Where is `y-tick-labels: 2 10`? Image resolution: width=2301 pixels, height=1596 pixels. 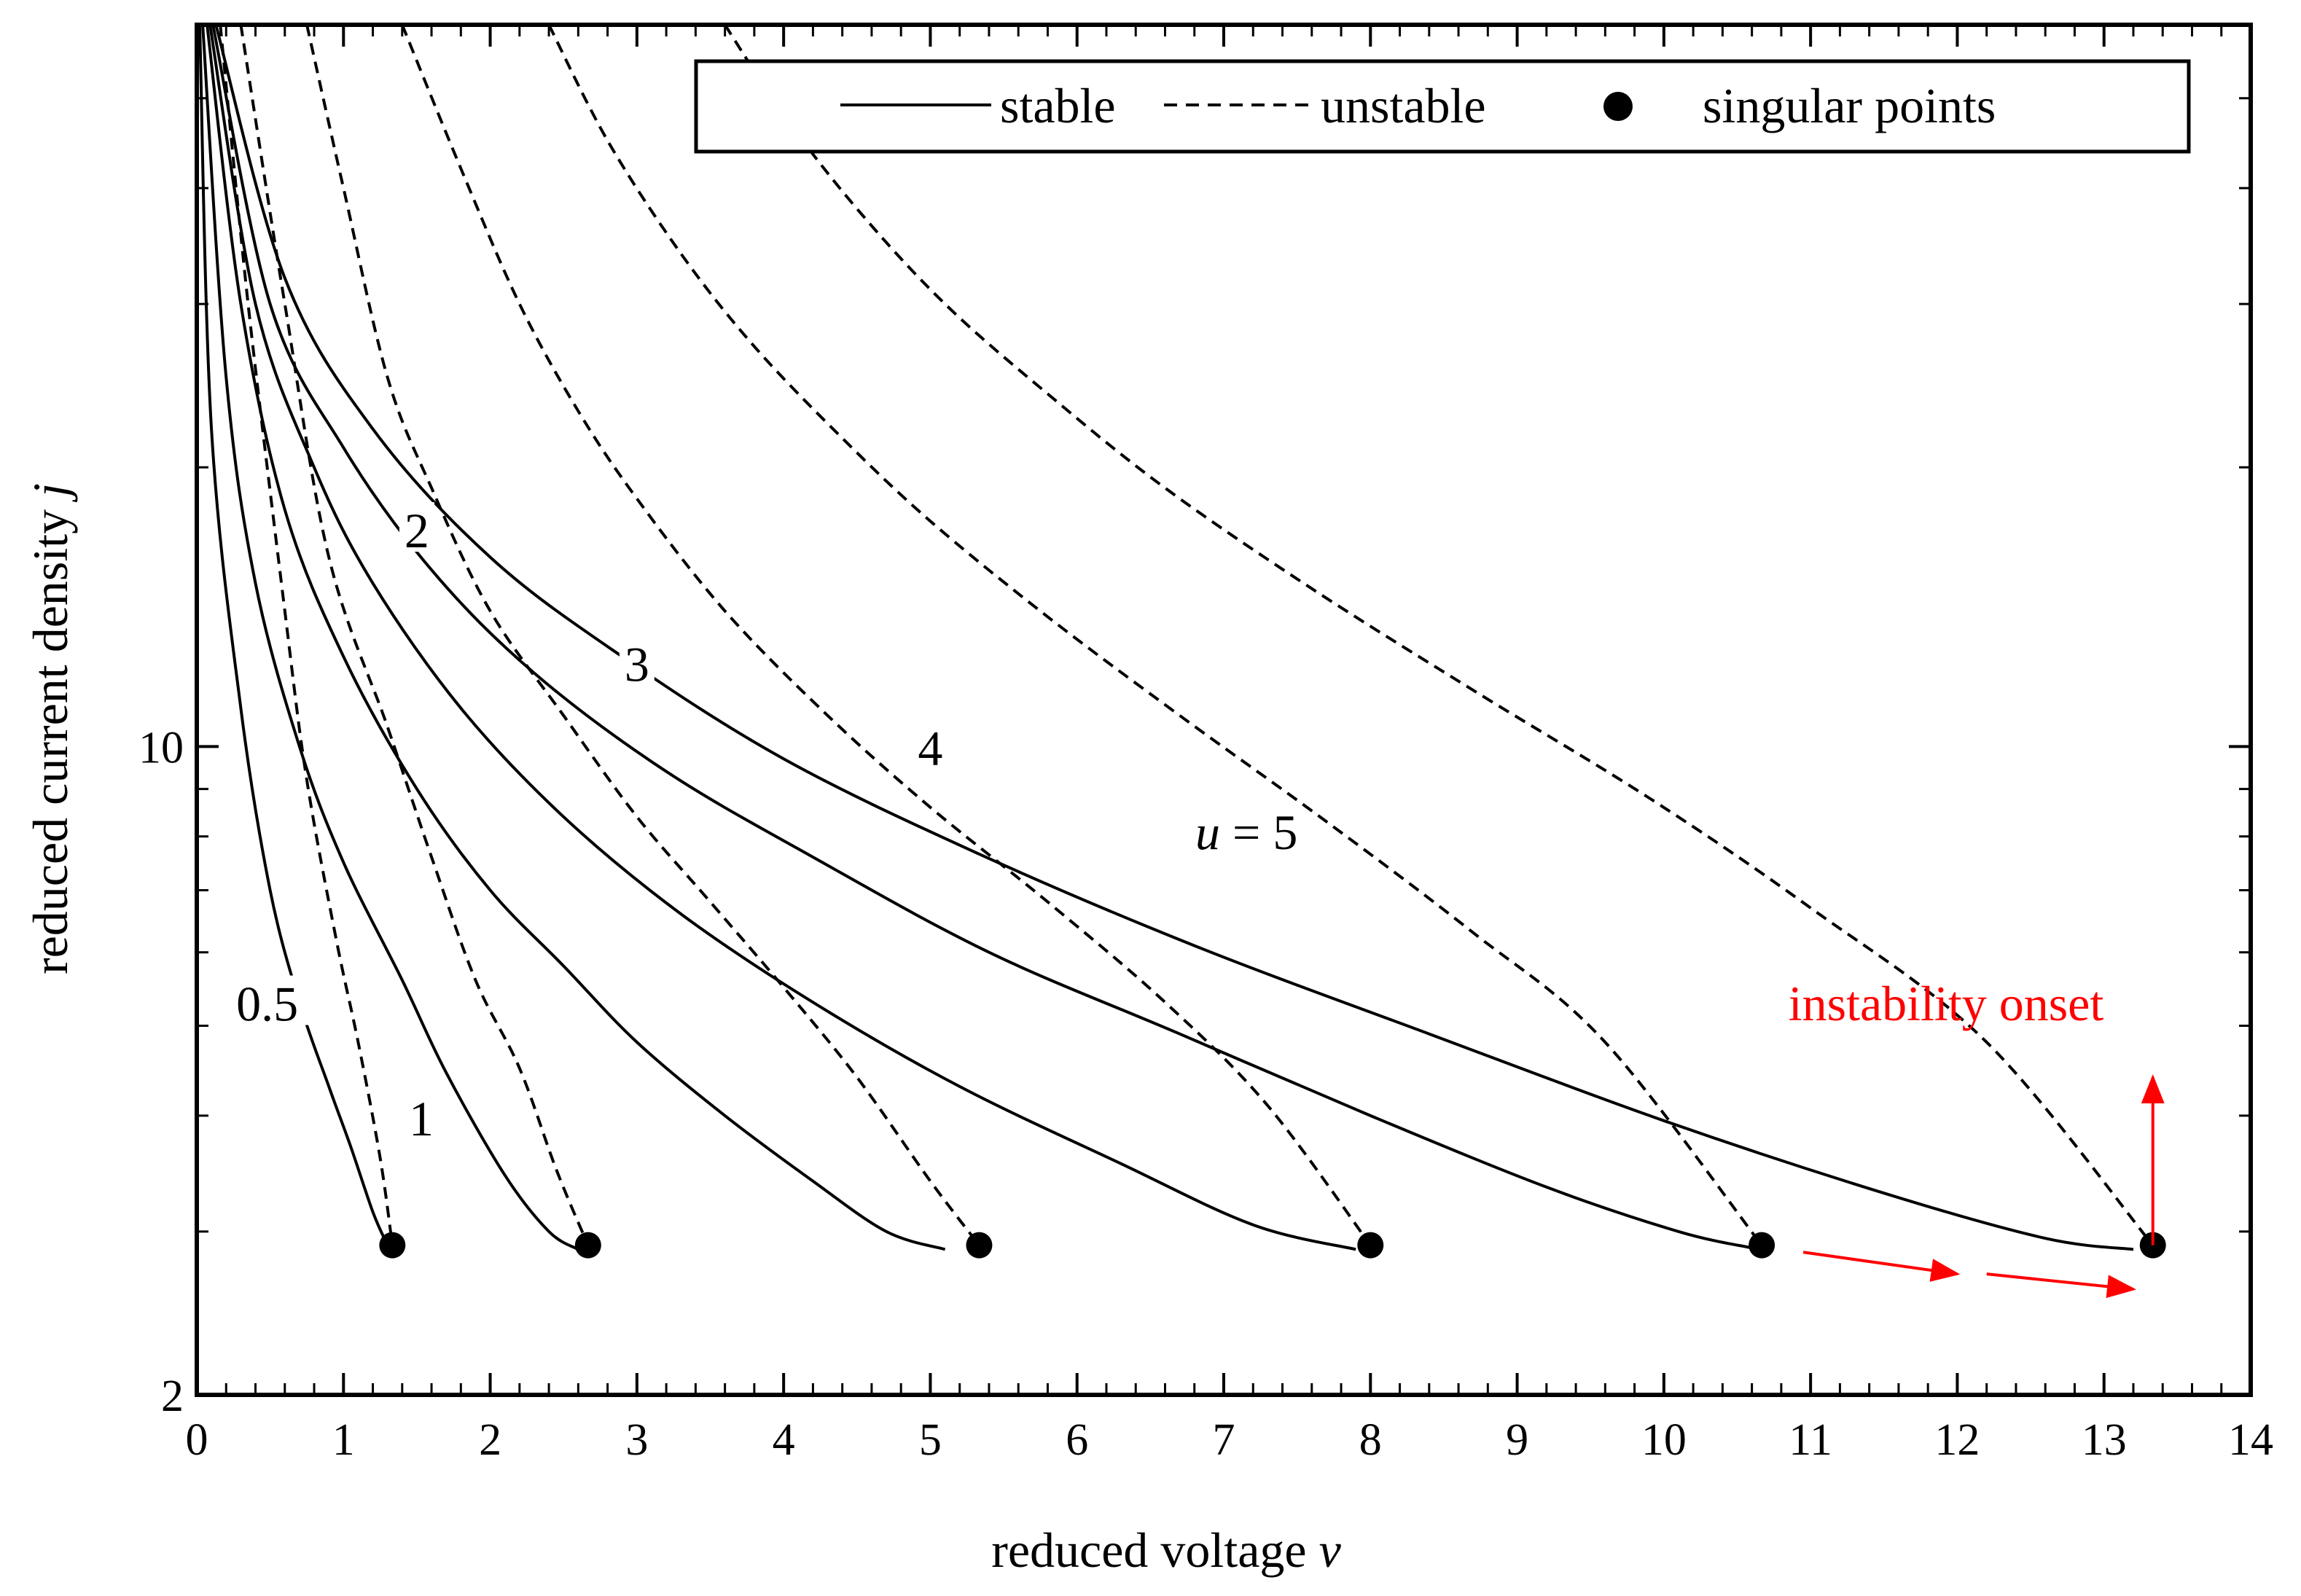
y-tick-labels: 2 10 is located at coordinates (161, 1072).